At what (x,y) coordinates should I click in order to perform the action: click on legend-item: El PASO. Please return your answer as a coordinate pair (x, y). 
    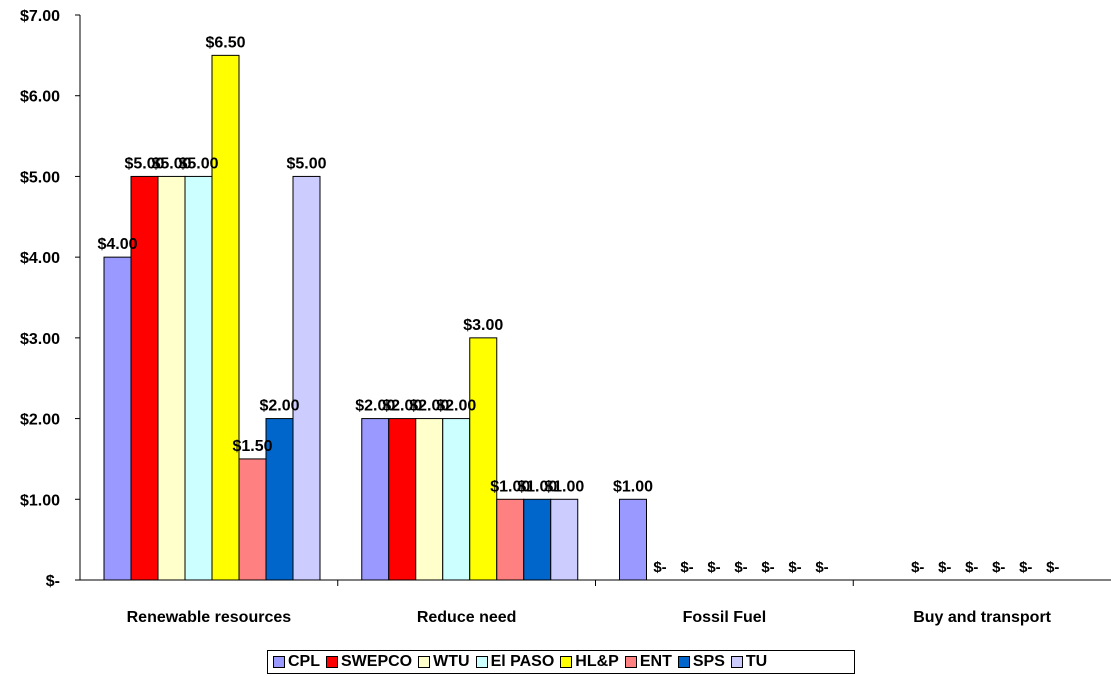
    Looking at the image, I should click on (515, 662).